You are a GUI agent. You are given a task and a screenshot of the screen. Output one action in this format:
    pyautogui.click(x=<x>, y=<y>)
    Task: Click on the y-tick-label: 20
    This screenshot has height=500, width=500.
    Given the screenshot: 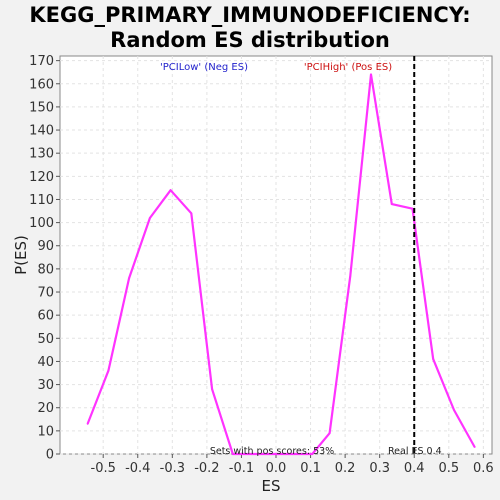 What is the action you would take?
    pyautogui.click(x=45, y=408)
    